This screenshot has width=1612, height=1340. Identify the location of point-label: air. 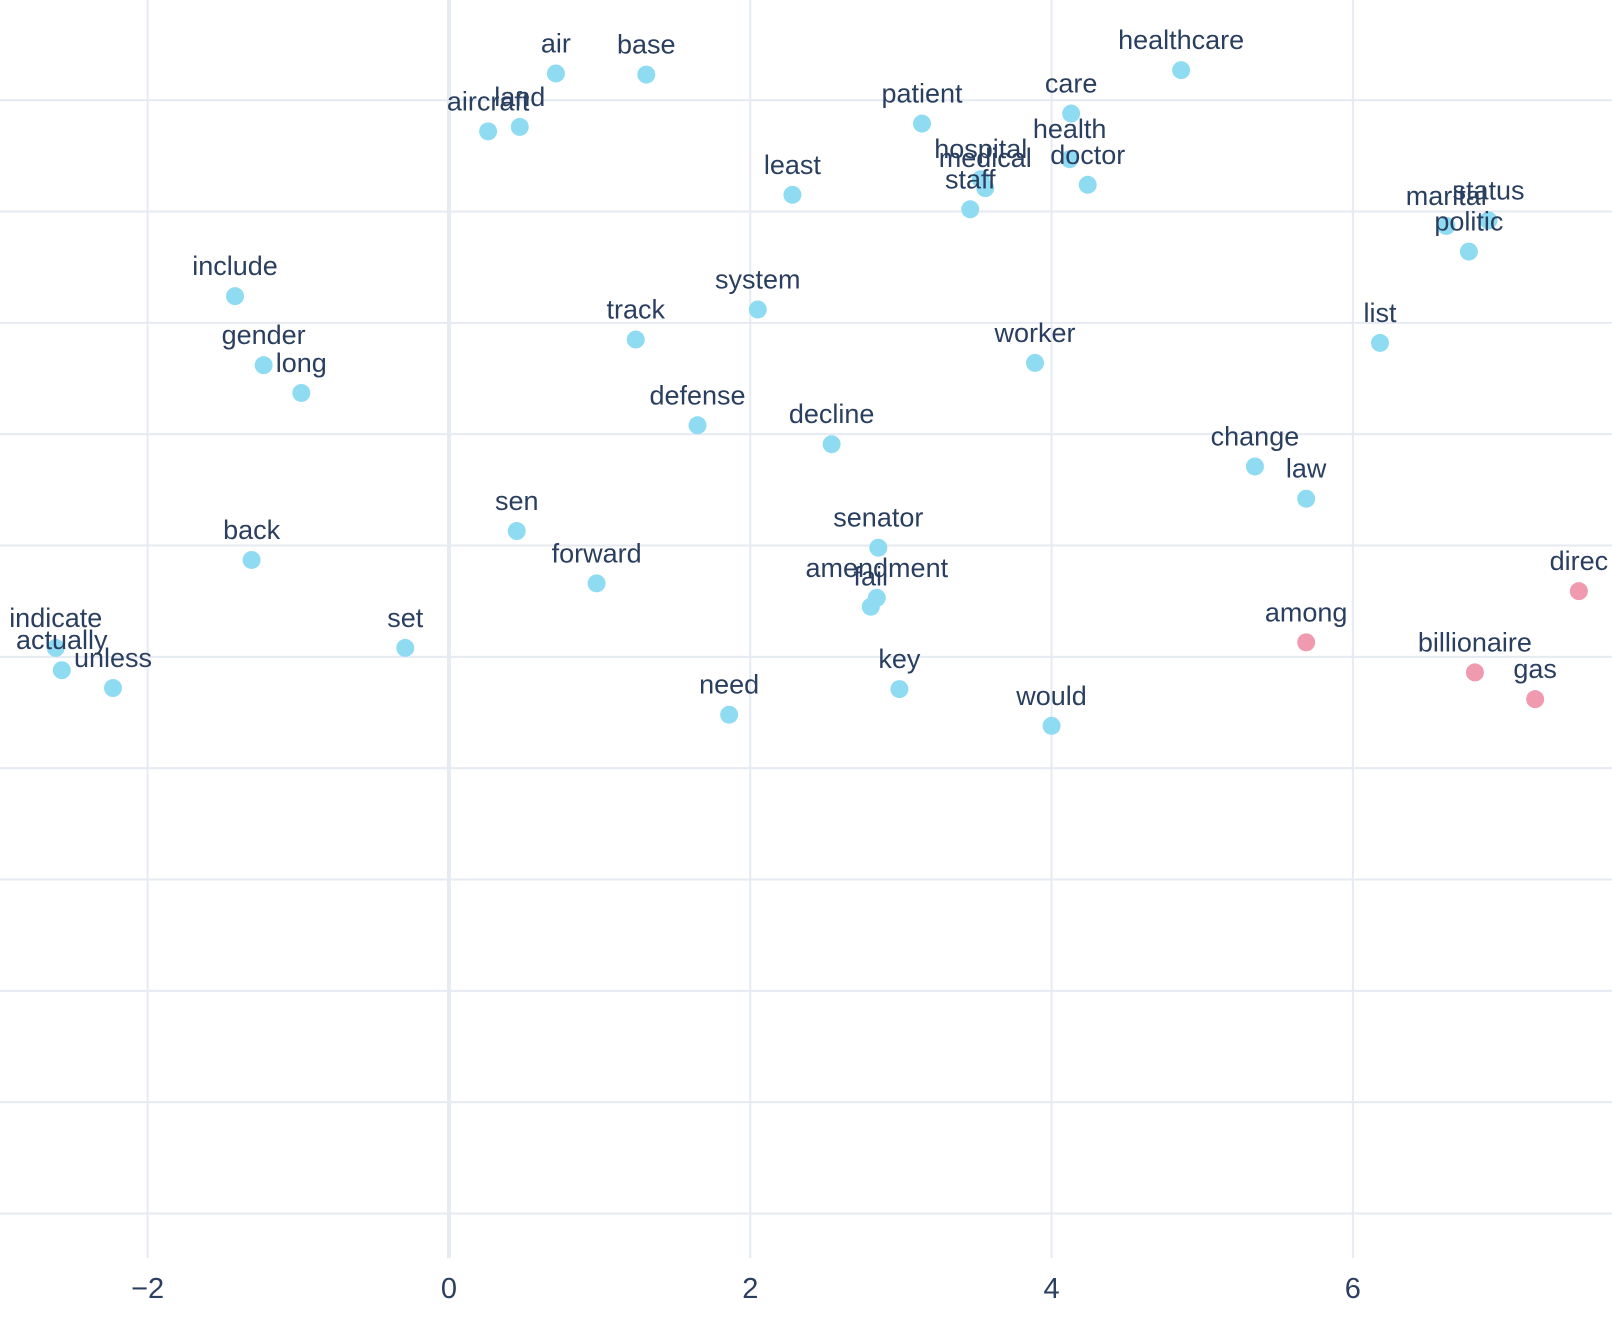
(556, 43).